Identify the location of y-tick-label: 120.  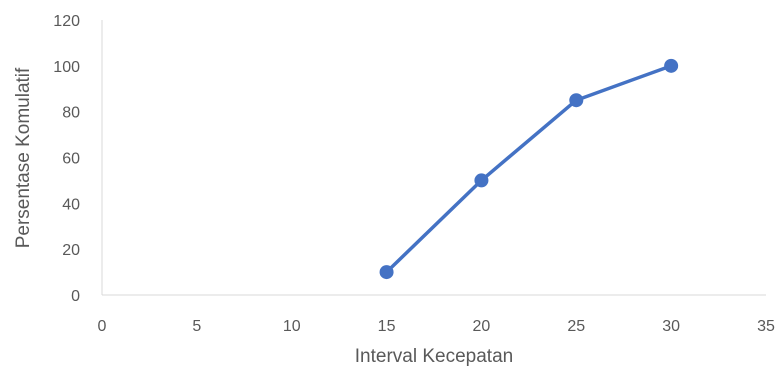
(66, 21).